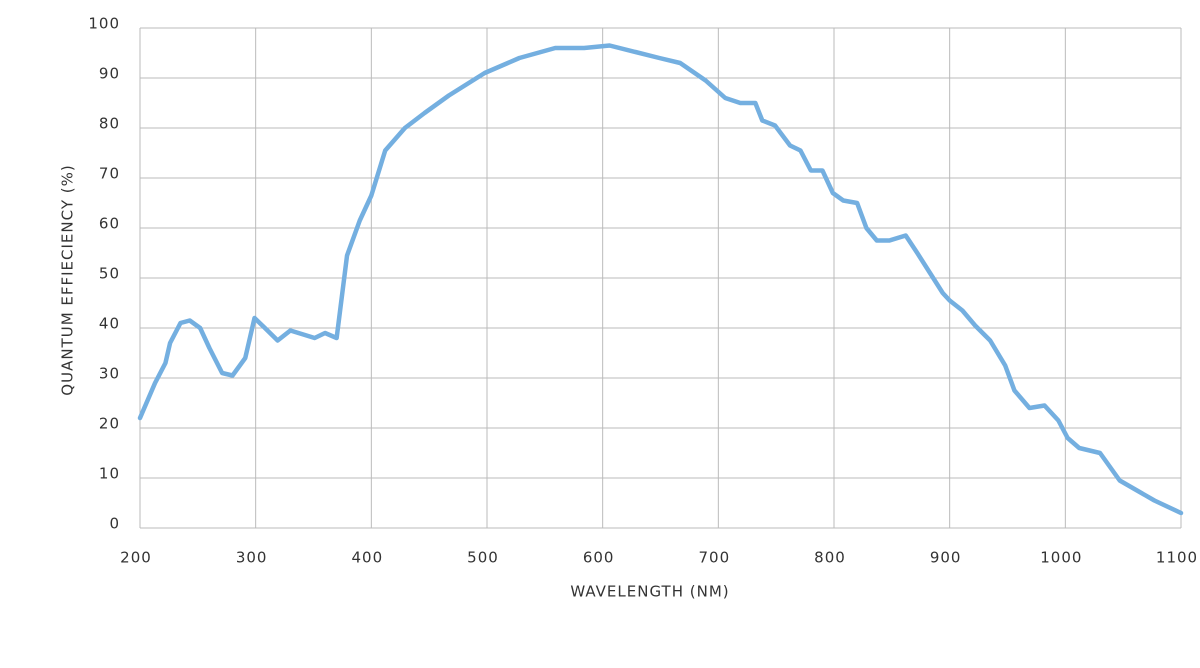 This screenshot has width=1200, height=668. Describe the element at coordinates (109, 374) in the screenshot. I see `y-tick-label: 30` at that location.